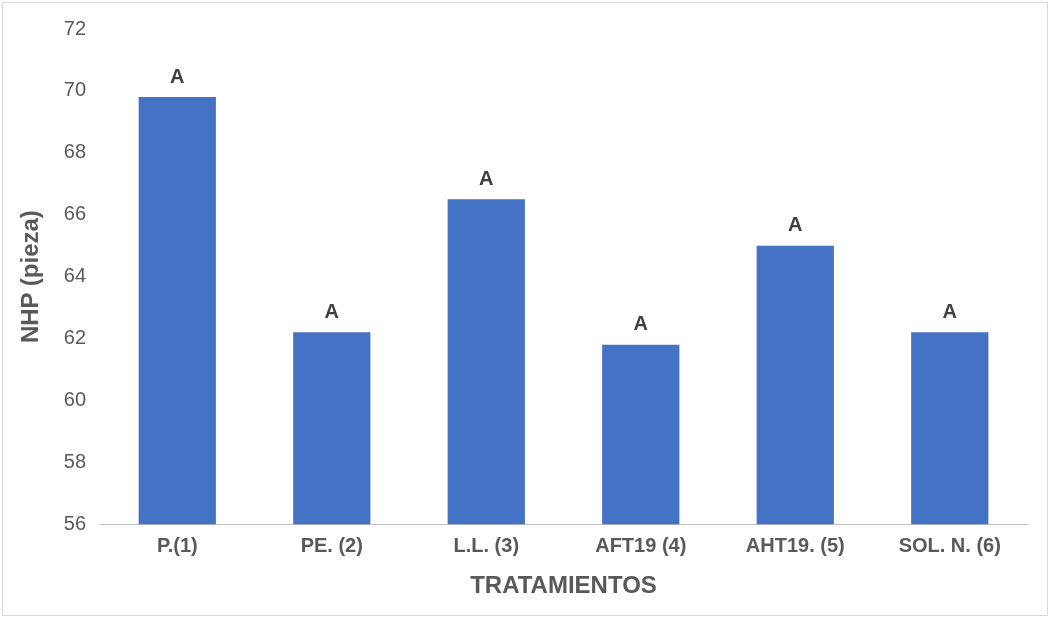  Describe the element at coordinates (486, 544) in the screenshot. I see `x-tick-label: L.L. (3)` at that location.